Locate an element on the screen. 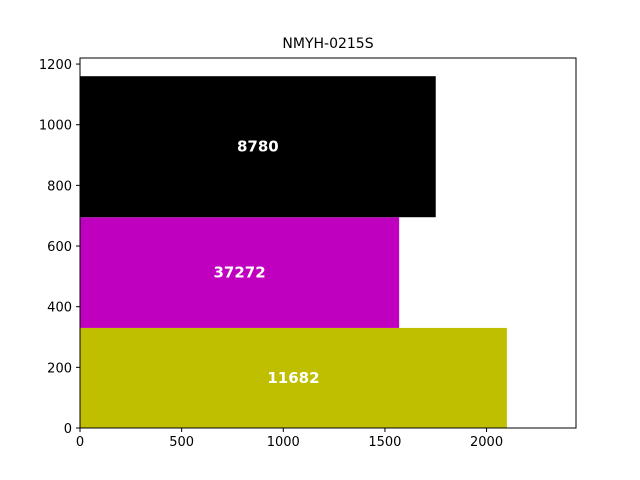 This screenshot has width=640, height=480. y-tick-label: 1200 is located at coordinates (55, 65).